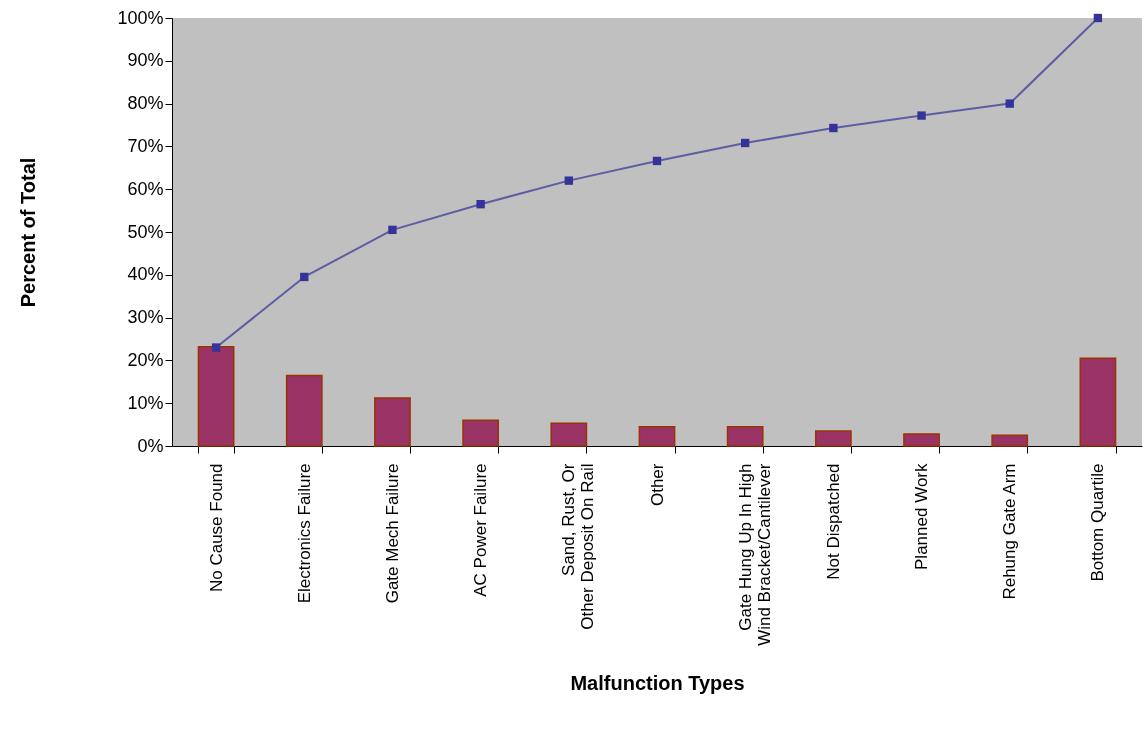 The height and width of the screenshot is (751, 1145). Describe the element at coordinates (578, 546) in the screenshot. I see `x-tick-label: Sand, Rust, Or Other Deposit On Rail` at that location.